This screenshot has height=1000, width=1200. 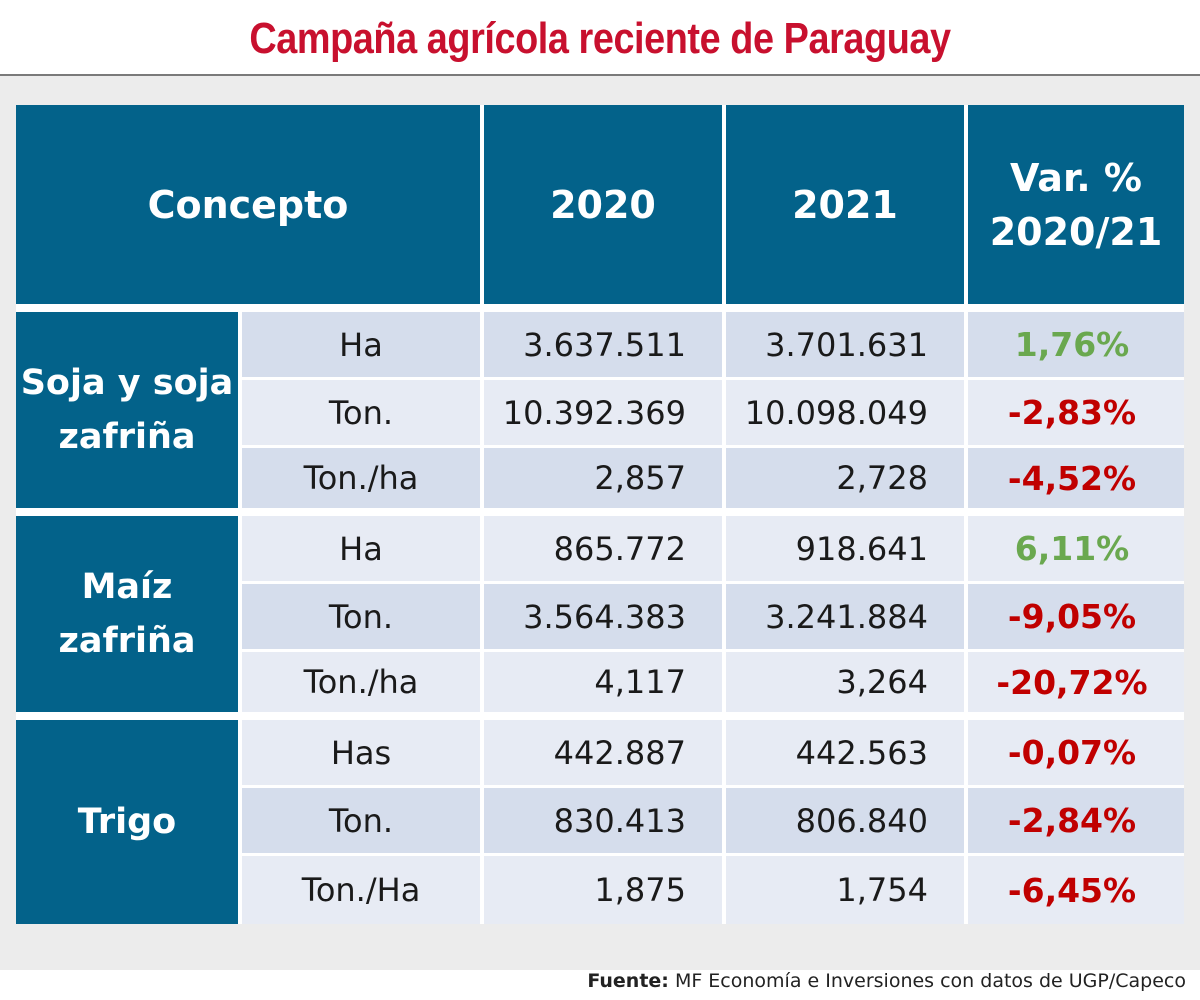 What do you see at coordinates (600, 38) in the screenshot?
I see `page-title: Campaña agrícola reciente de Paraguay` at bounding box center [600, 38].